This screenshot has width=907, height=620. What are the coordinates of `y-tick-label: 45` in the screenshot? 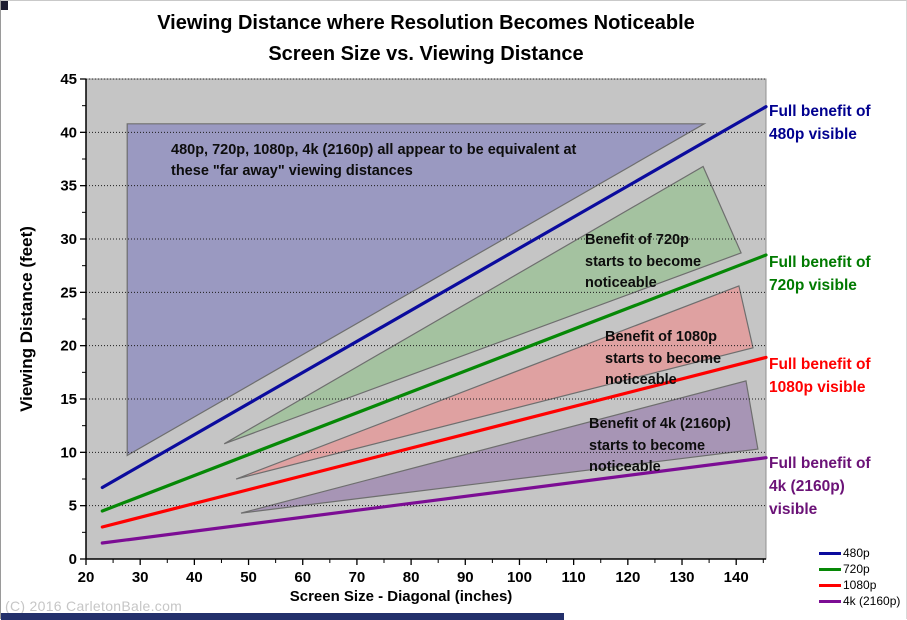 It's located at (68, 79).